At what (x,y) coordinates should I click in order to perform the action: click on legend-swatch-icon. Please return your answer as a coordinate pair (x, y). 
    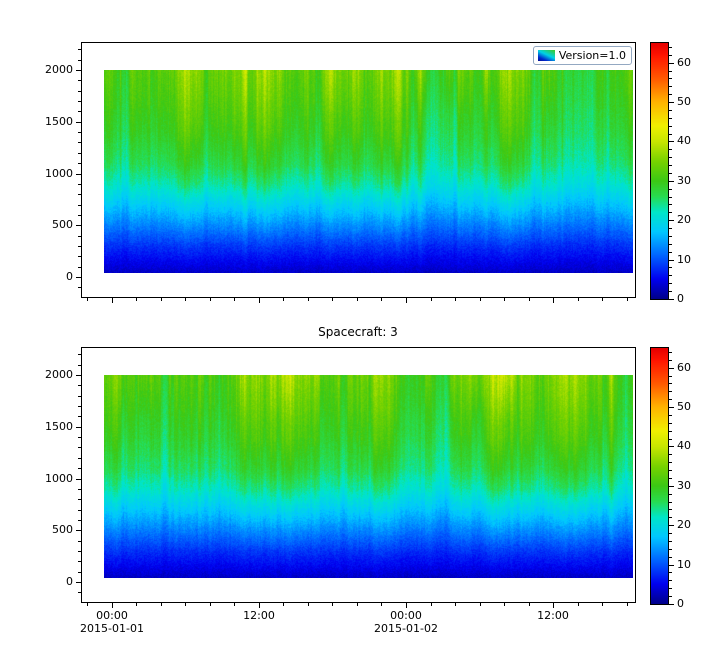
    Looking at the image, I should click on (546, 55).